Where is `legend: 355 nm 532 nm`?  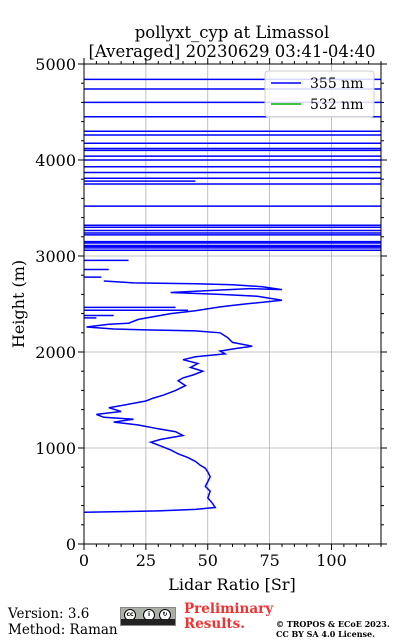 legend: 355 nm 532 nm is located at coordinates (319, 94).